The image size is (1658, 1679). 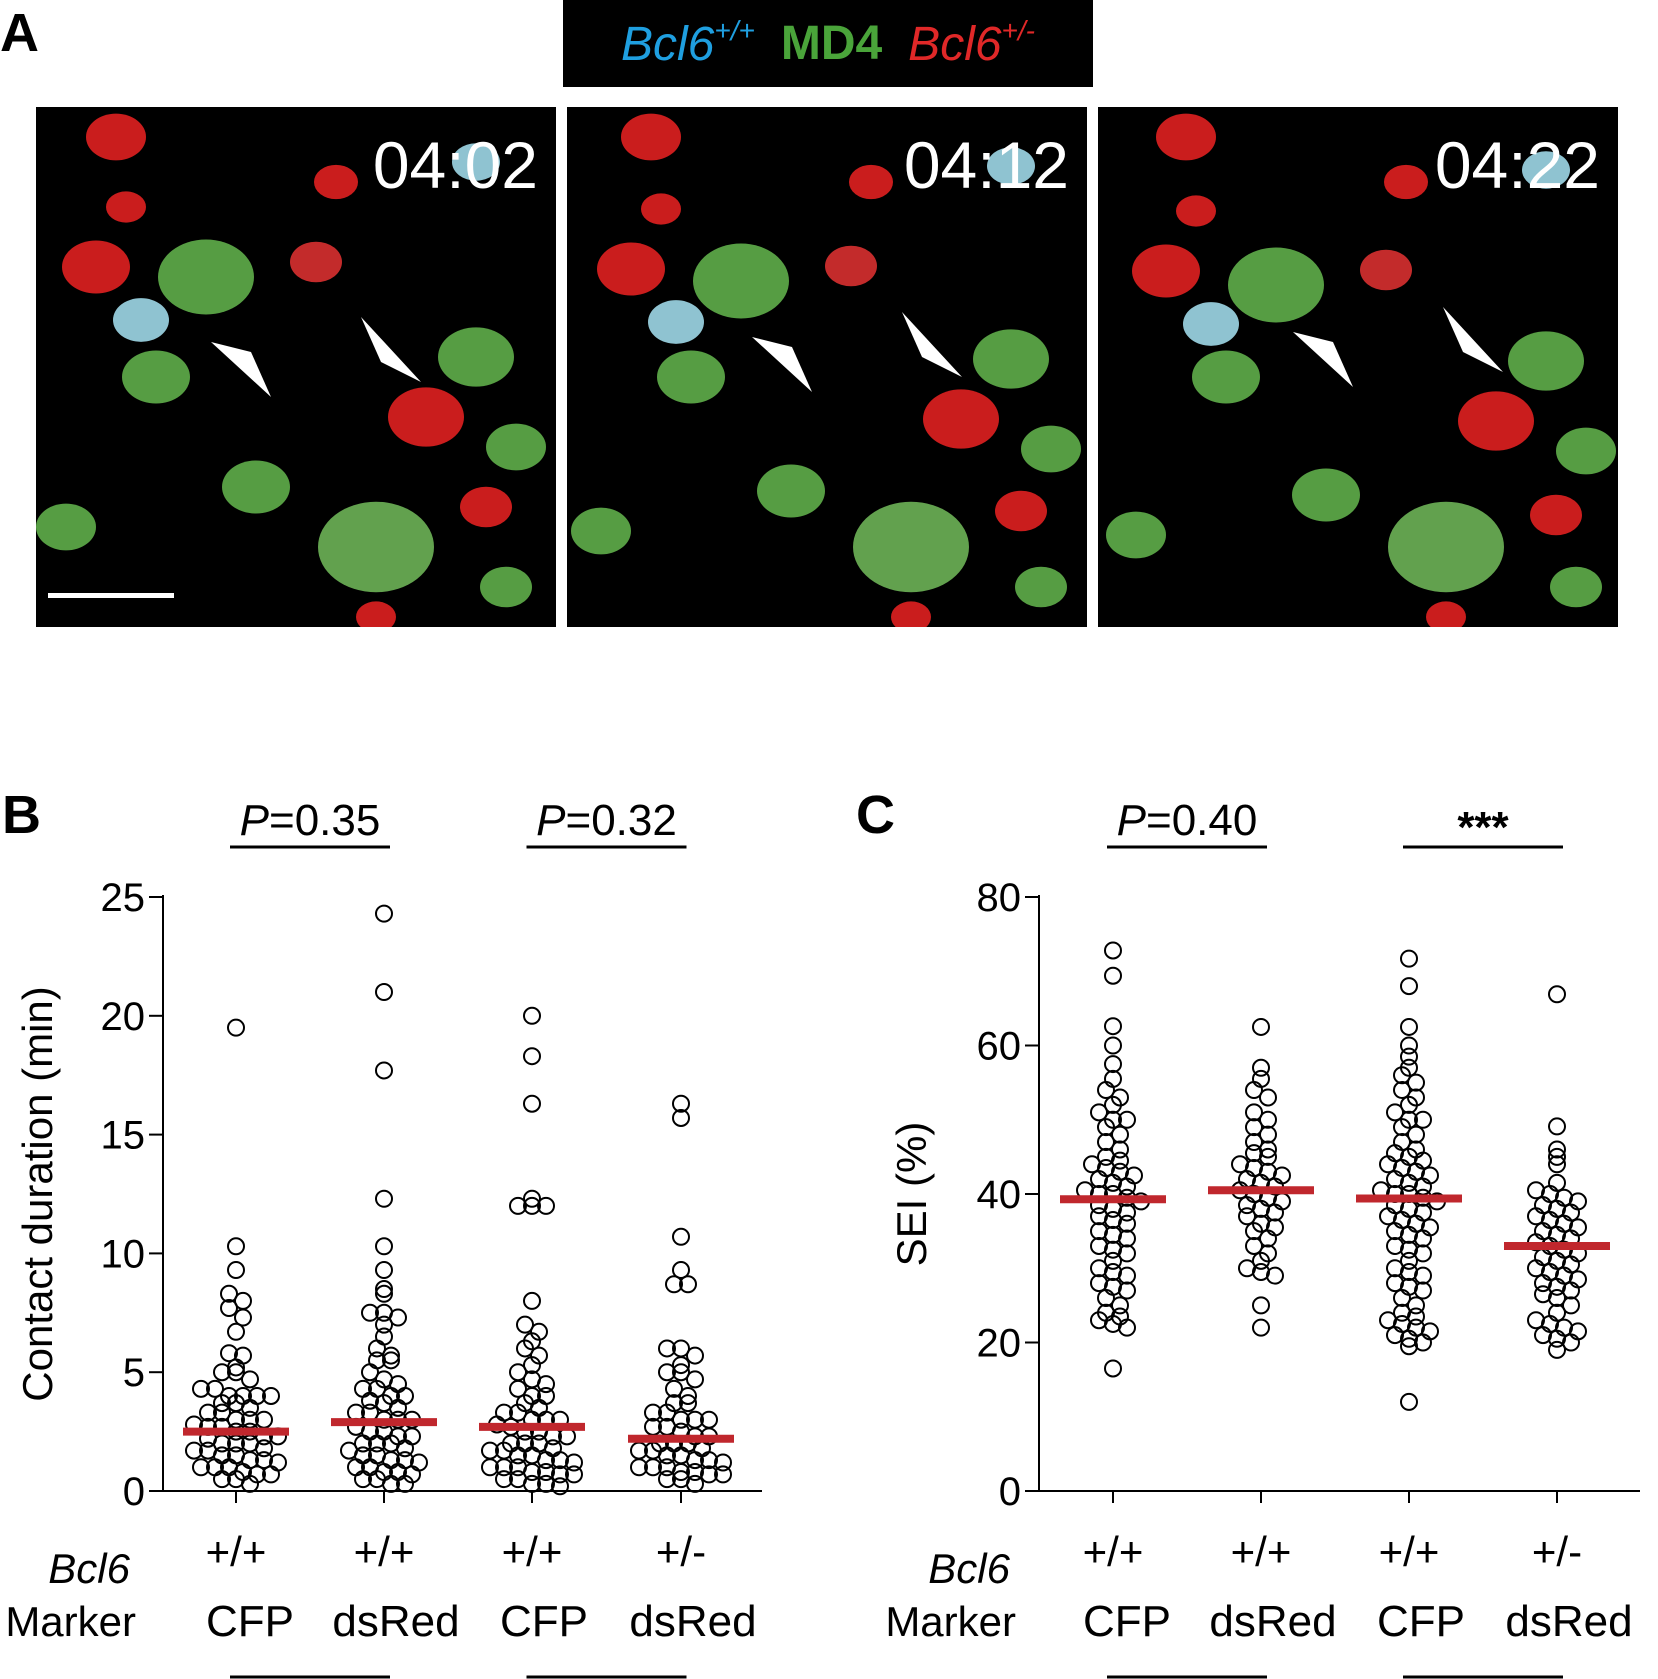 I want to click on comparison-label: ***, so click(x=1483, y=827).